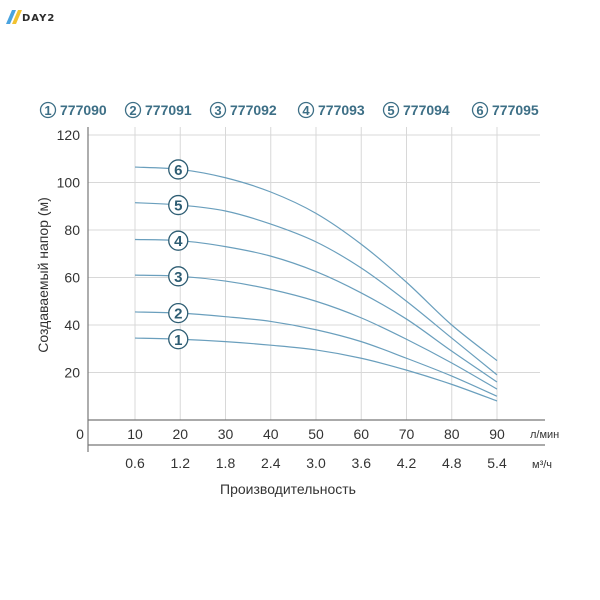 This screenshot has width=600, height=600. What do you see at coordinates (253, 110) in the screenshot?
I see `legend-series-name: 777092` at bounding box center [253, 110].